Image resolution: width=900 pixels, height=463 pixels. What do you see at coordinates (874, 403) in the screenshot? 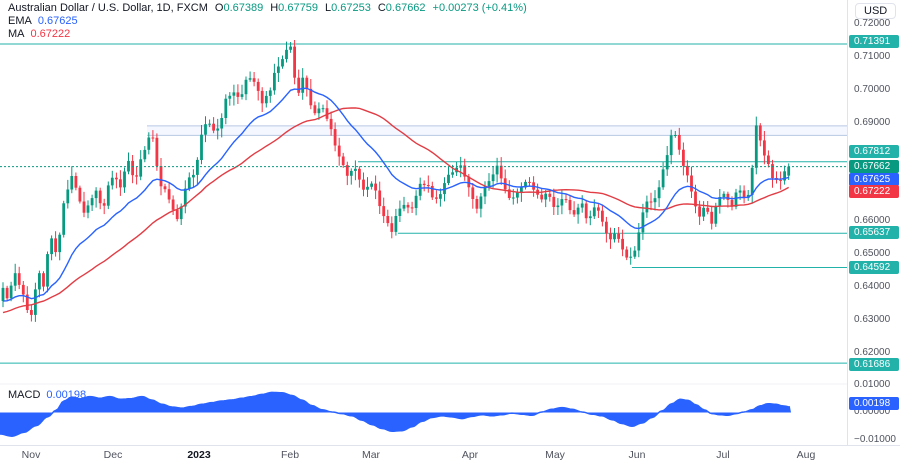
I see `macd-value-chip: 0.00198` at bounding box center [874, 403].